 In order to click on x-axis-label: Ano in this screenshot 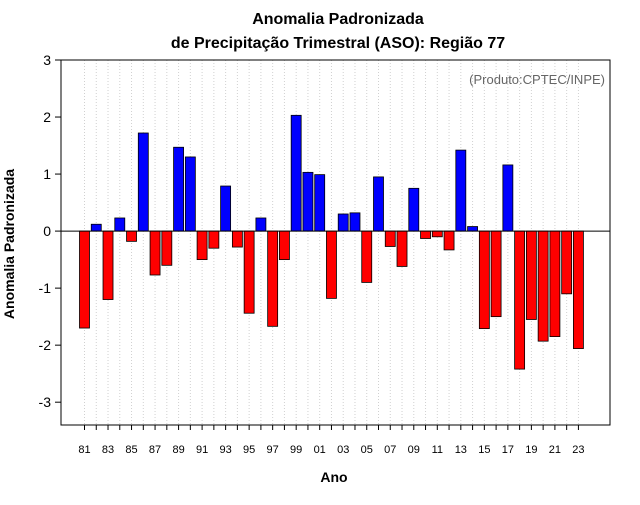, I will do `click(333, 477)`.